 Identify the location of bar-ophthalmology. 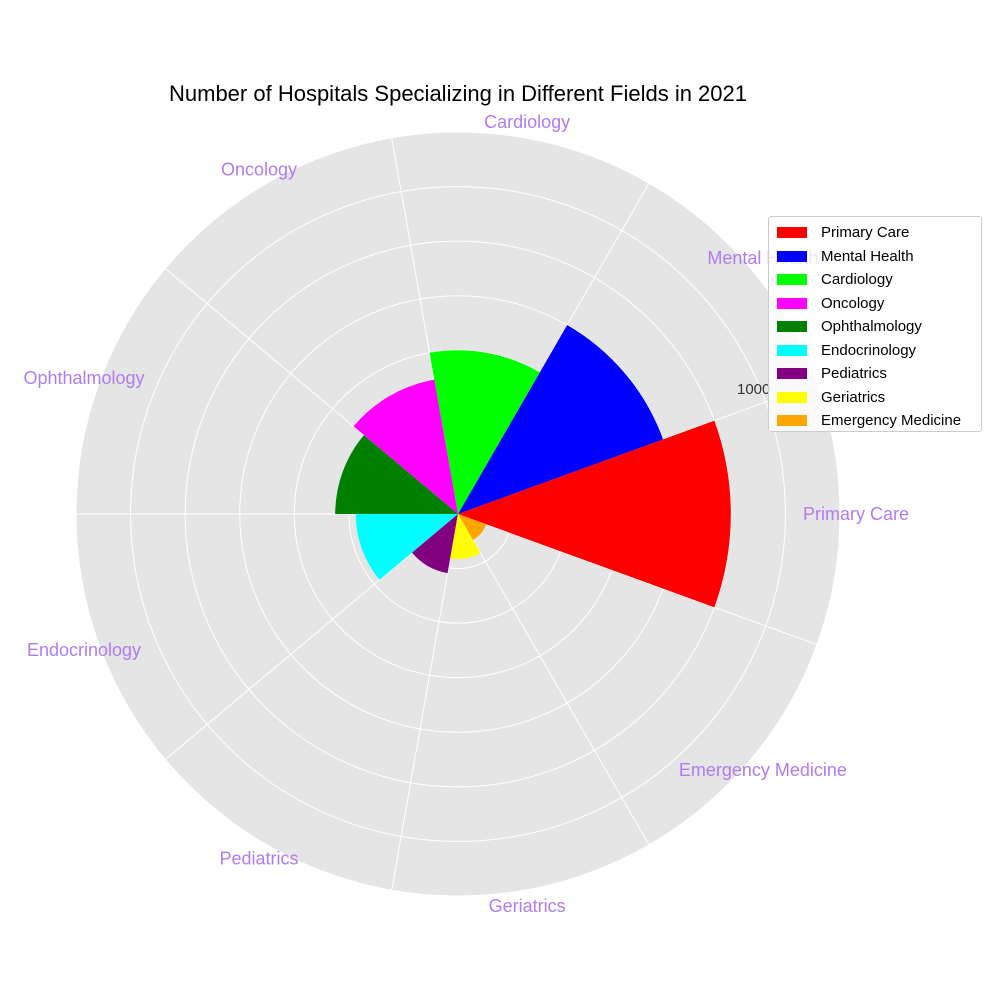
(396, 474).